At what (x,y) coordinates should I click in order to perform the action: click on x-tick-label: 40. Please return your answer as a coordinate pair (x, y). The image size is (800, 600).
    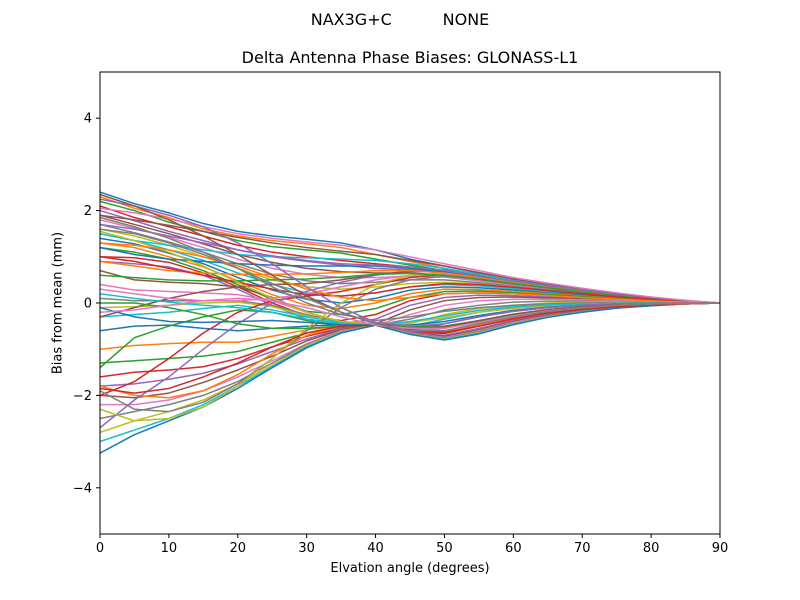
    Looking at the image, I should click on (375, 548).